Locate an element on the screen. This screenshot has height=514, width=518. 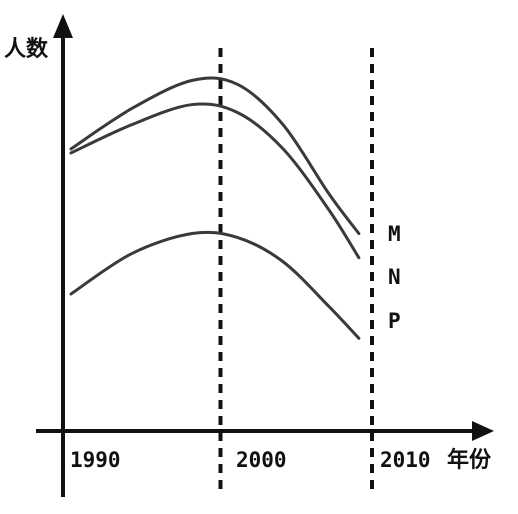
y-axis-arrow is located at coordinates (63, 26).